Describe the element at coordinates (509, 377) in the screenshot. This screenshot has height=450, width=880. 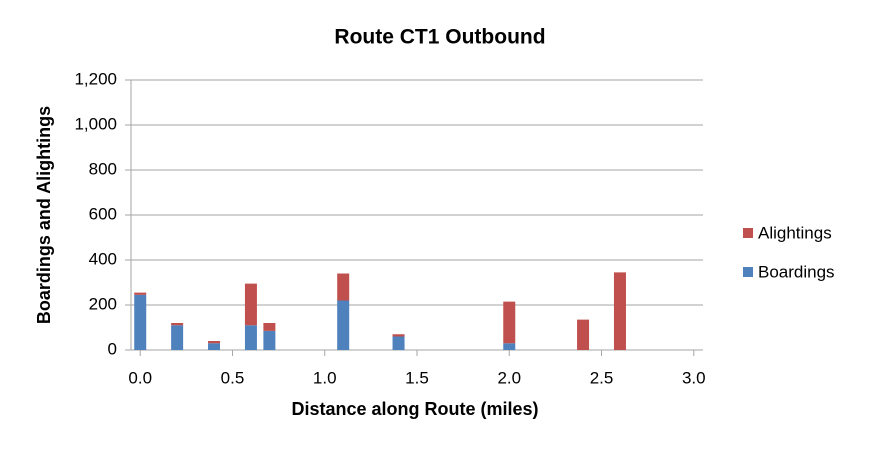
I see `x-tick-label: 2.0` at that location.